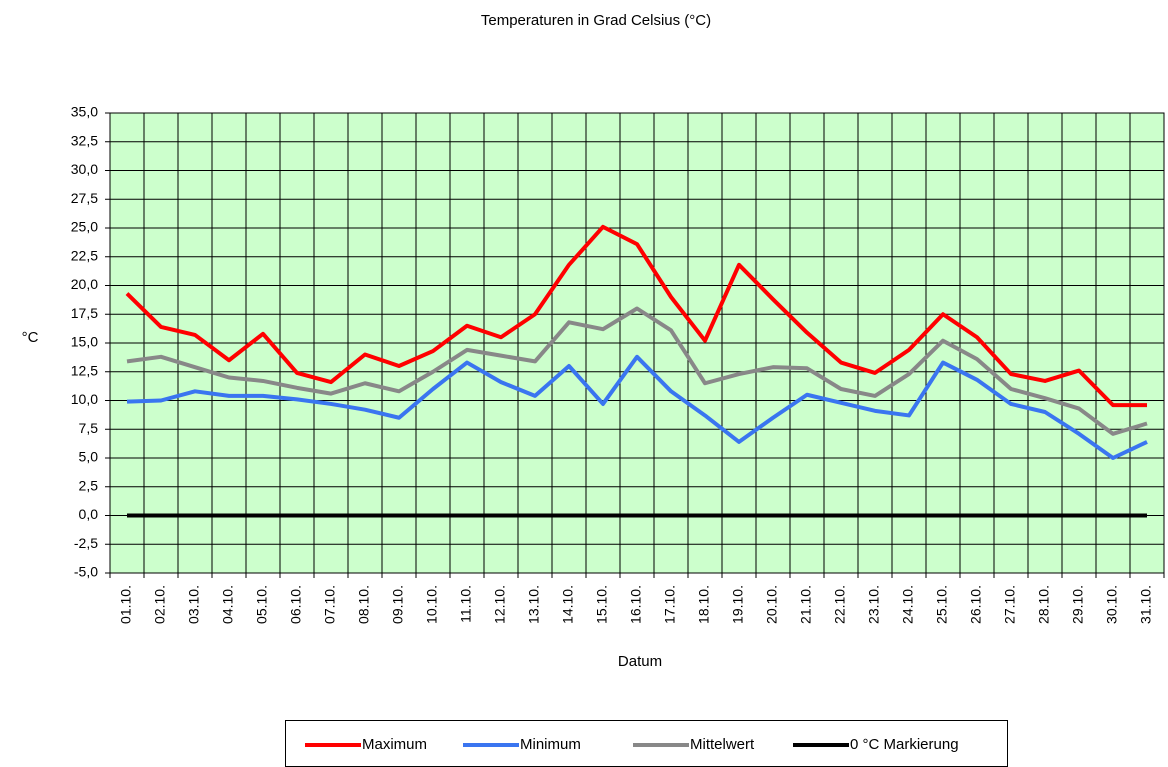 Image resolution: width=1168 pixels, height=767 pixels. I want to click on x-tick-label: 11.10., so click(466, 604).